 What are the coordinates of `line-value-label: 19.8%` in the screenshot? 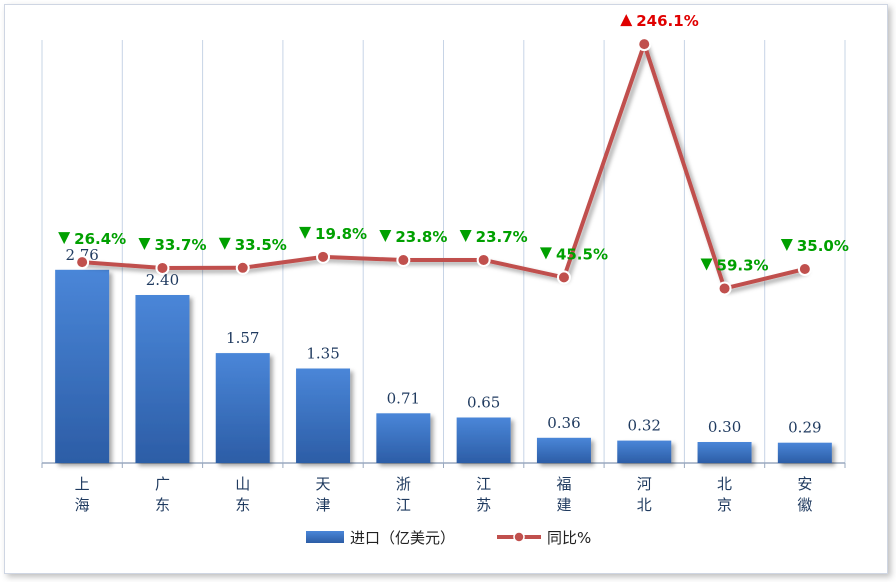 It's located at (341, 234).